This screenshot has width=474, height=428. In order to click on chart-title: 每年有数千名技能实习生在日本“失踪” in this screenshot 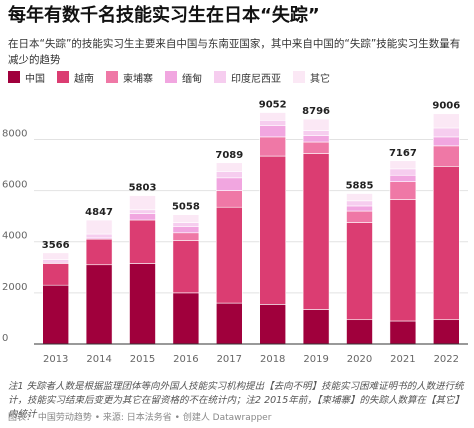, I will do `click(164, 15)`.